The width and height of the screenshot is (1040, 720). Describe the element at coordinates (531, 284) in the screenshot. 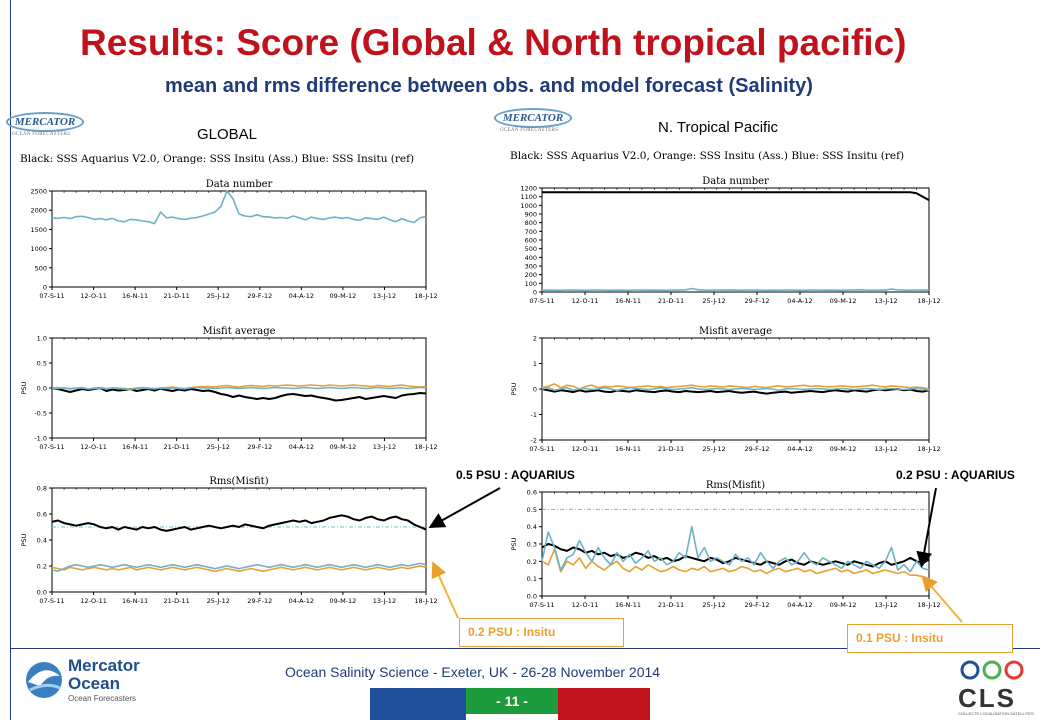

I see `y-tick-label: 100` at that location.